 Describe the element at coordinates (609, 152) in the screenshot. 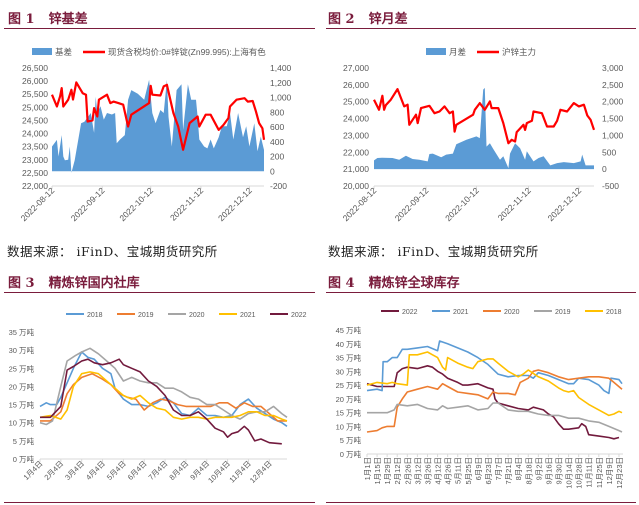

I see `y2-tick-label: 500` at that location.